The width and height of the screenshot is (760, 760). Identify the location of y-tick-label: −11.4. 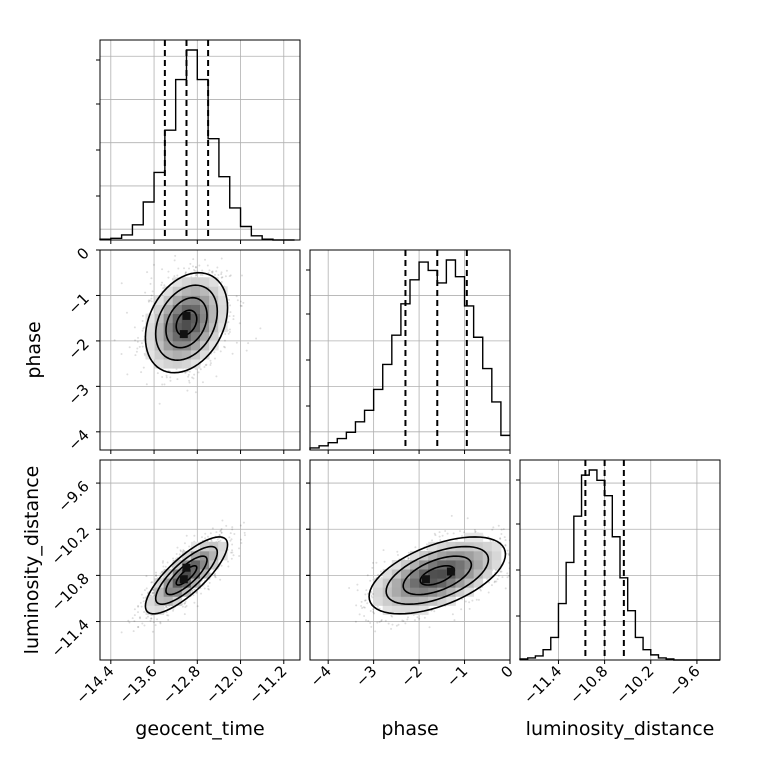
(70, 638).